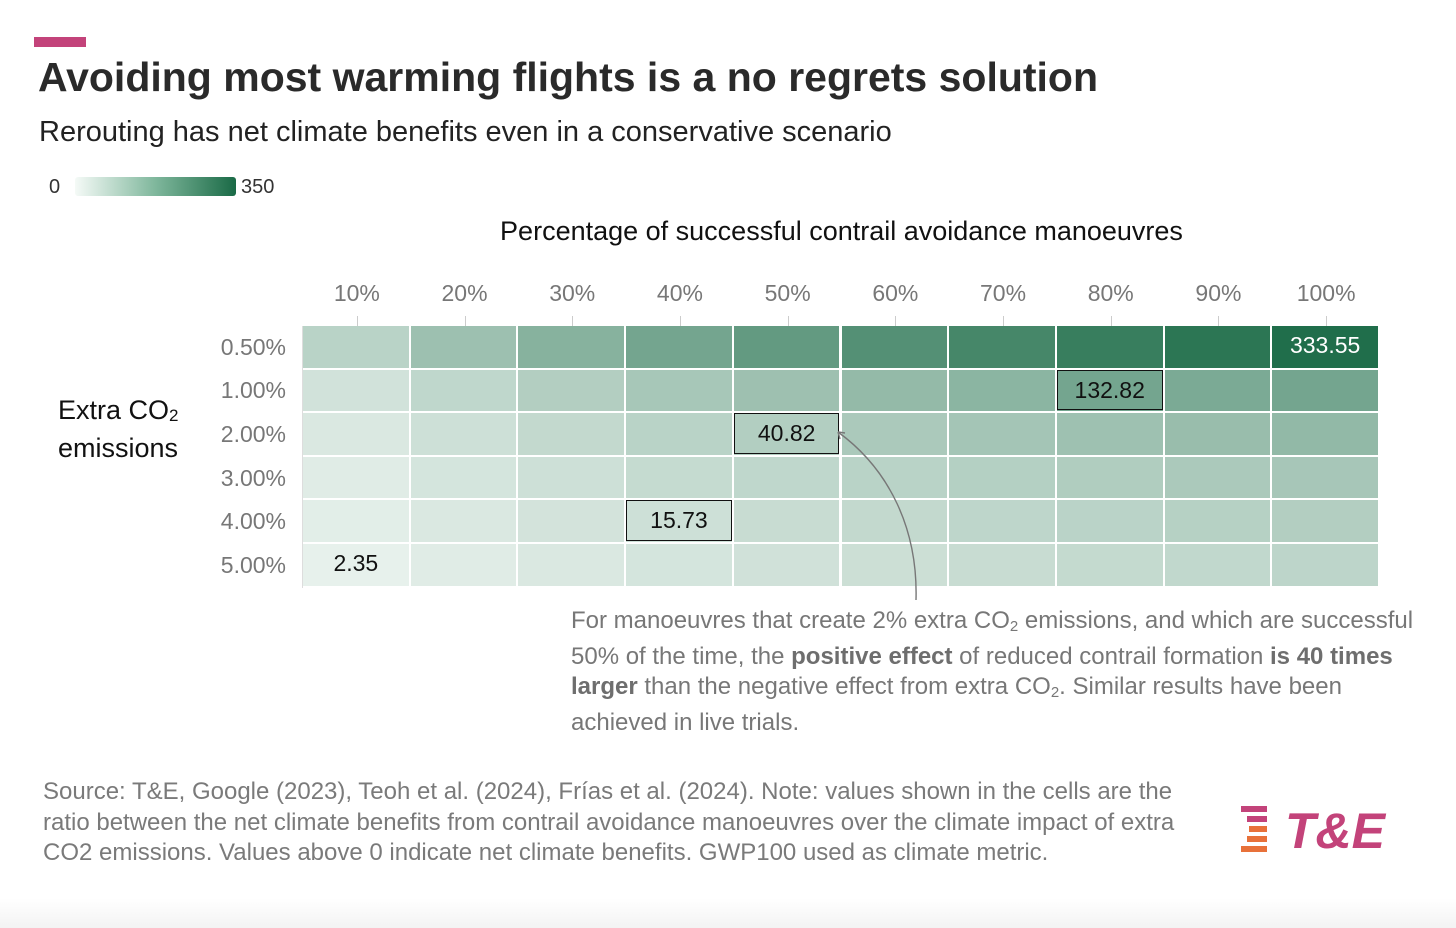 The height and width of the screenshot is (928, 1456). I want to click on y-axis-title-subscript: 2, so click(174, 415).